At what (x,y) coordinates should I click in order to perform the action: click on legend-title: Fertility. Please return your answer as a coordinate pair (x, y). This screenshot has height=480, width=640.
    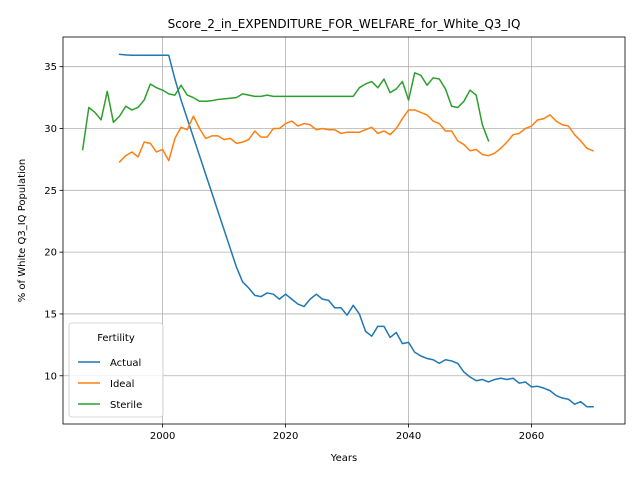
    Looking at the image, I should click on (116, 338).